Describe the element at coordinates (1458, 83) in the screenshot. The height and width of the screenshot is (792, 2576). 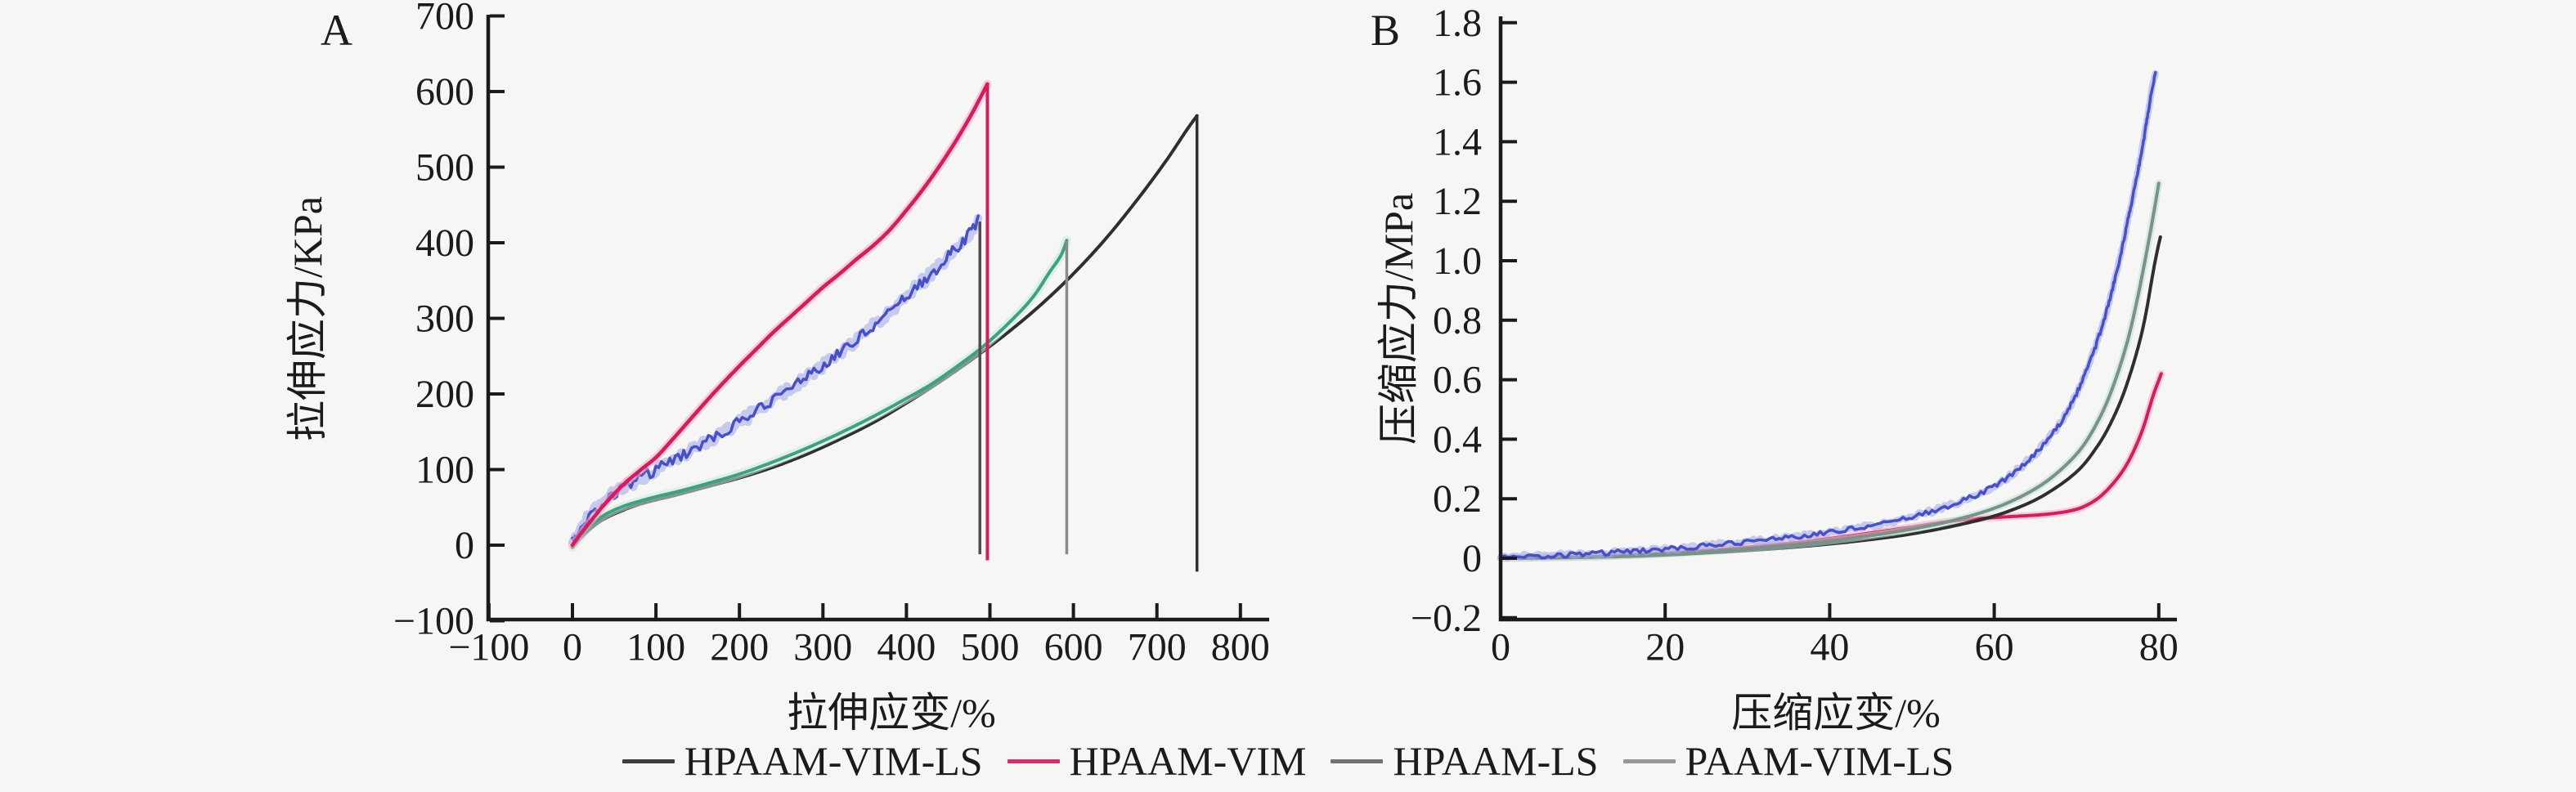
I see `y-tick-label: 1.6` at that location.